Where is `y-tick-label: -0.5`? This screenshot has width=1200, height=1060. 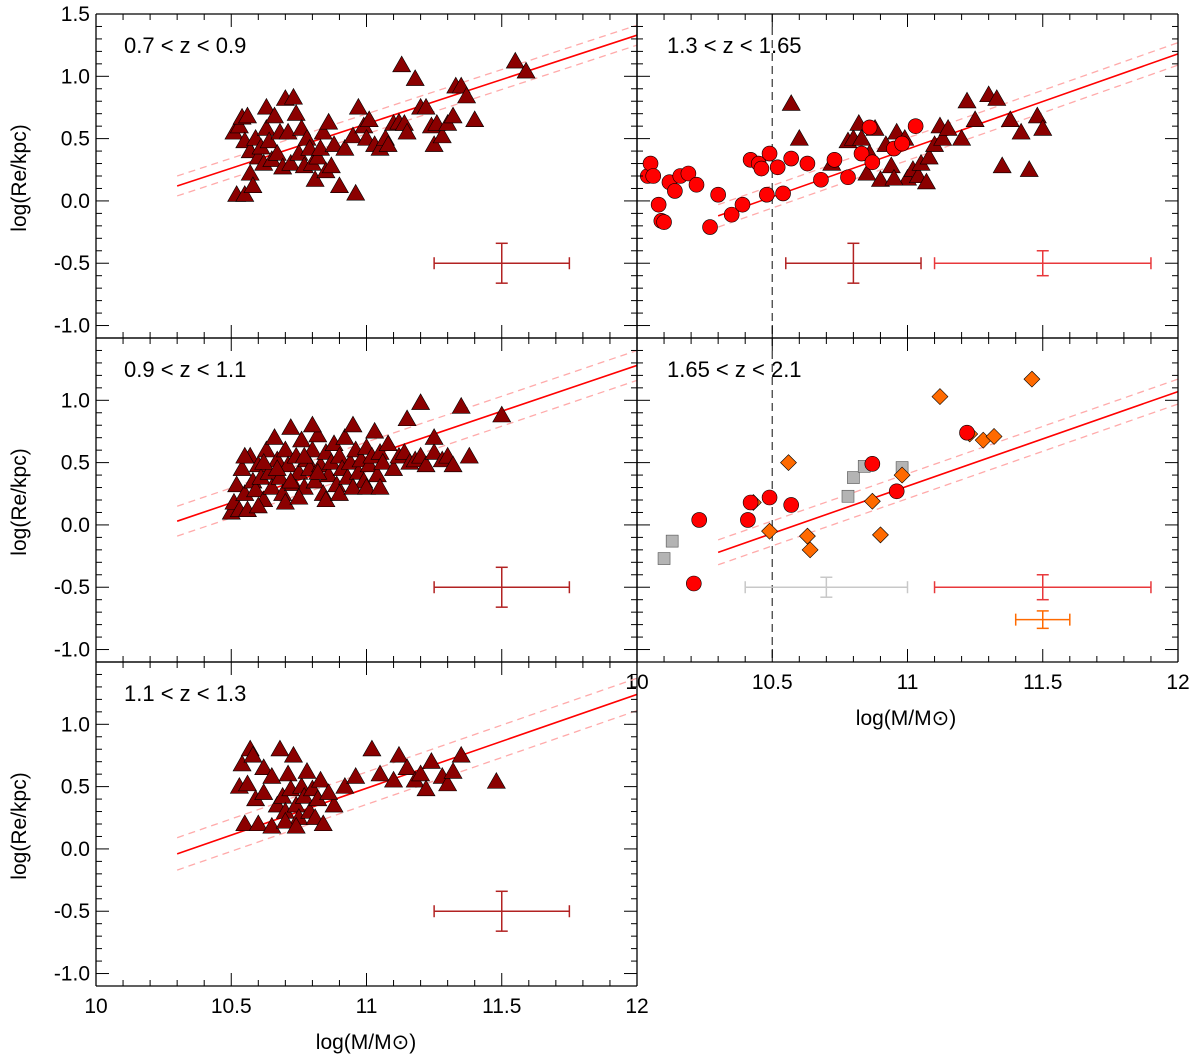 y-tick-label: -0.5 is located at coordinates (72, 911).